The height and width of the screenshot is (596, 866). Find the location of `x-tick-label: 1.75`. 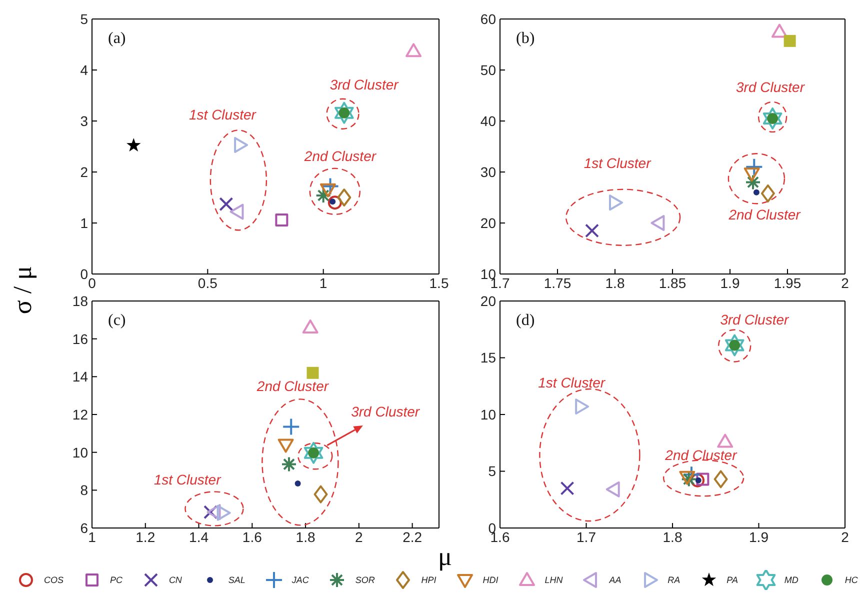

x-tick-label: 1.75 is located at coordinates (558, 282).